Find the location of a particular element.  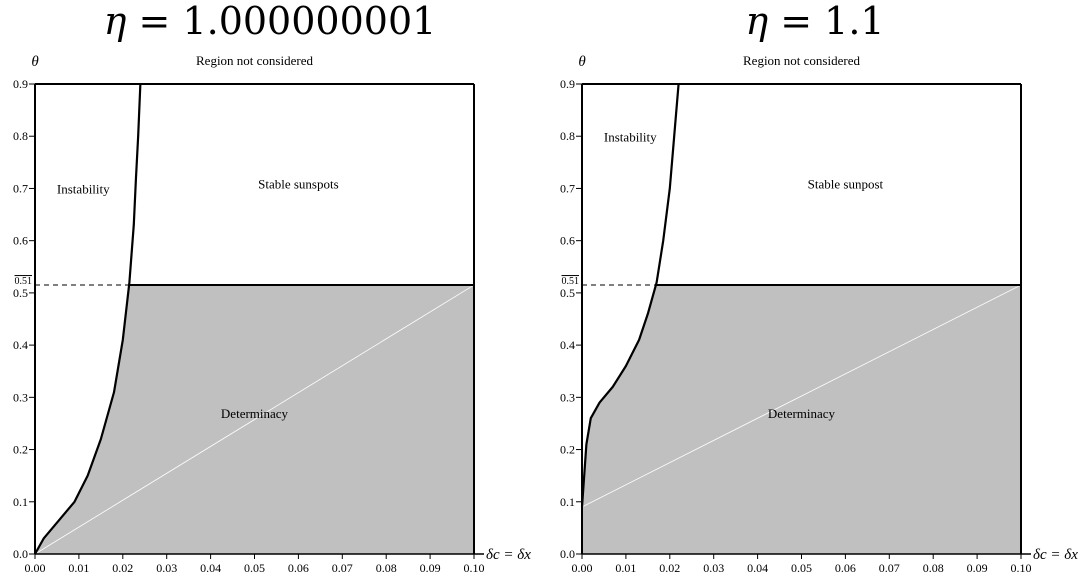

title-value: = 1.000000001 is located at coordinates (281, 21).